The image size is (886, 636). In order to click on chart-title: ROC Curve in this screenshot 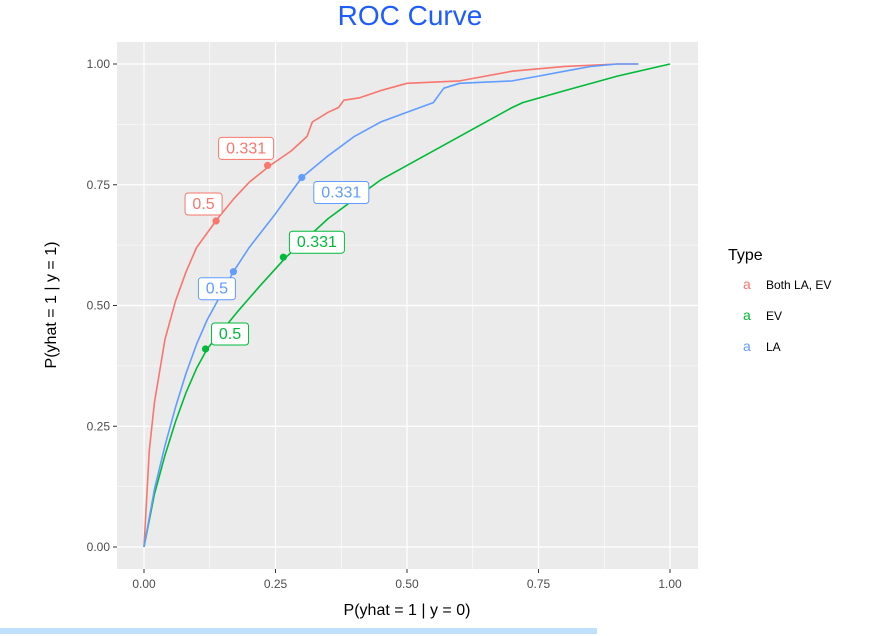, I will do `click(410, 15)`.